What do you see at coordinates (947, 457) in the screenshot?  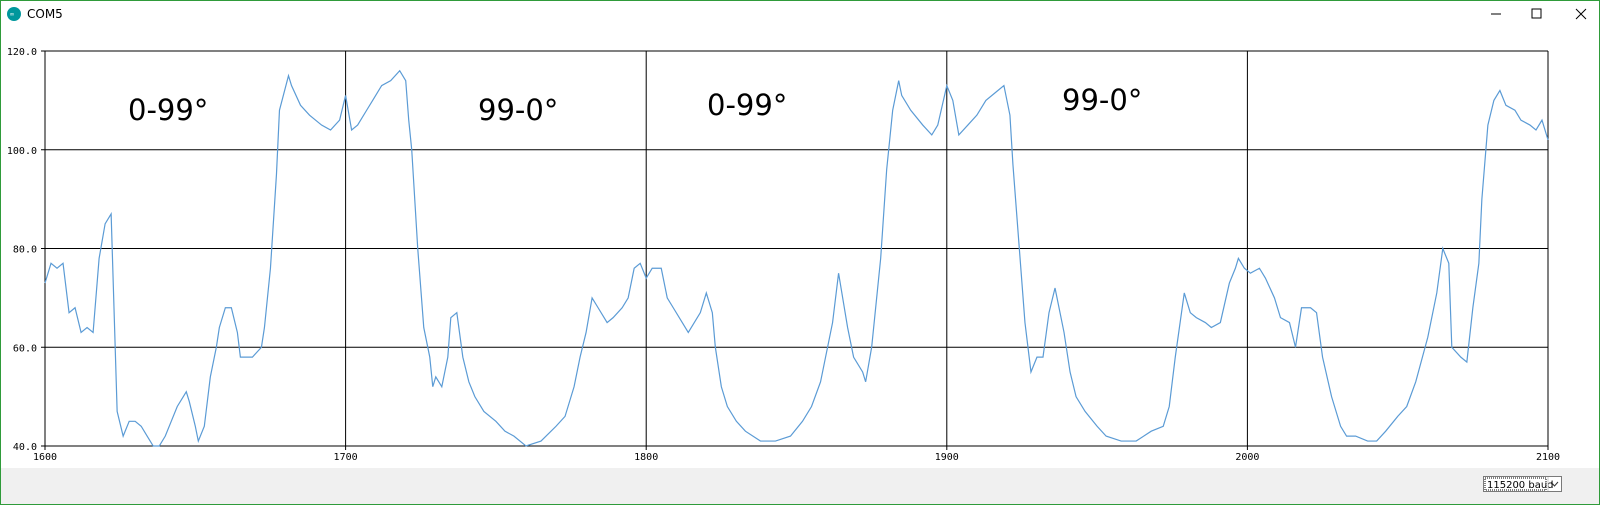 I see `x-tick-label: 1900` at bounding box center [947, 457].